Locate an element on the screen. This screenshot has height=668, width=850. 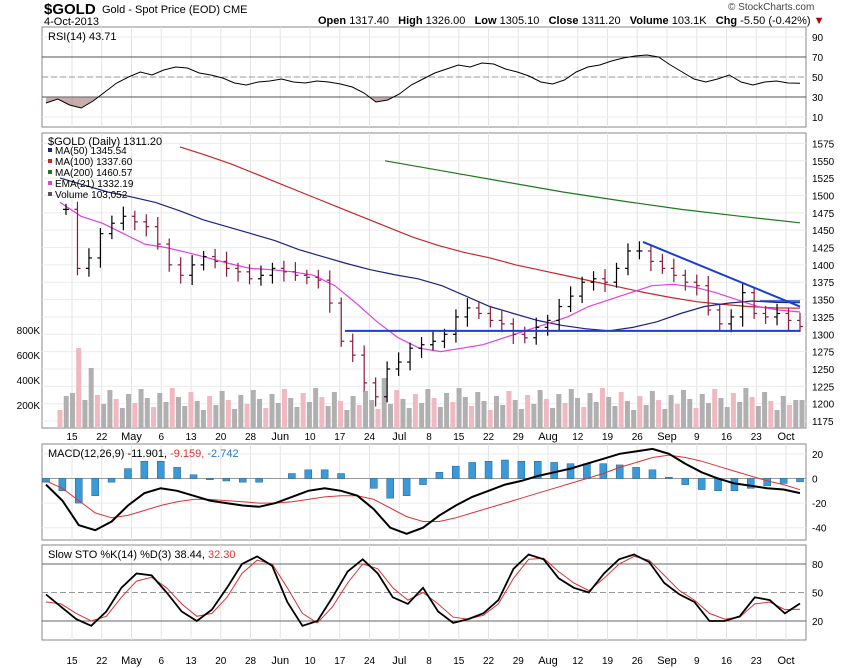
macd-y-tick: -20 is located at coordinates (819, 504).